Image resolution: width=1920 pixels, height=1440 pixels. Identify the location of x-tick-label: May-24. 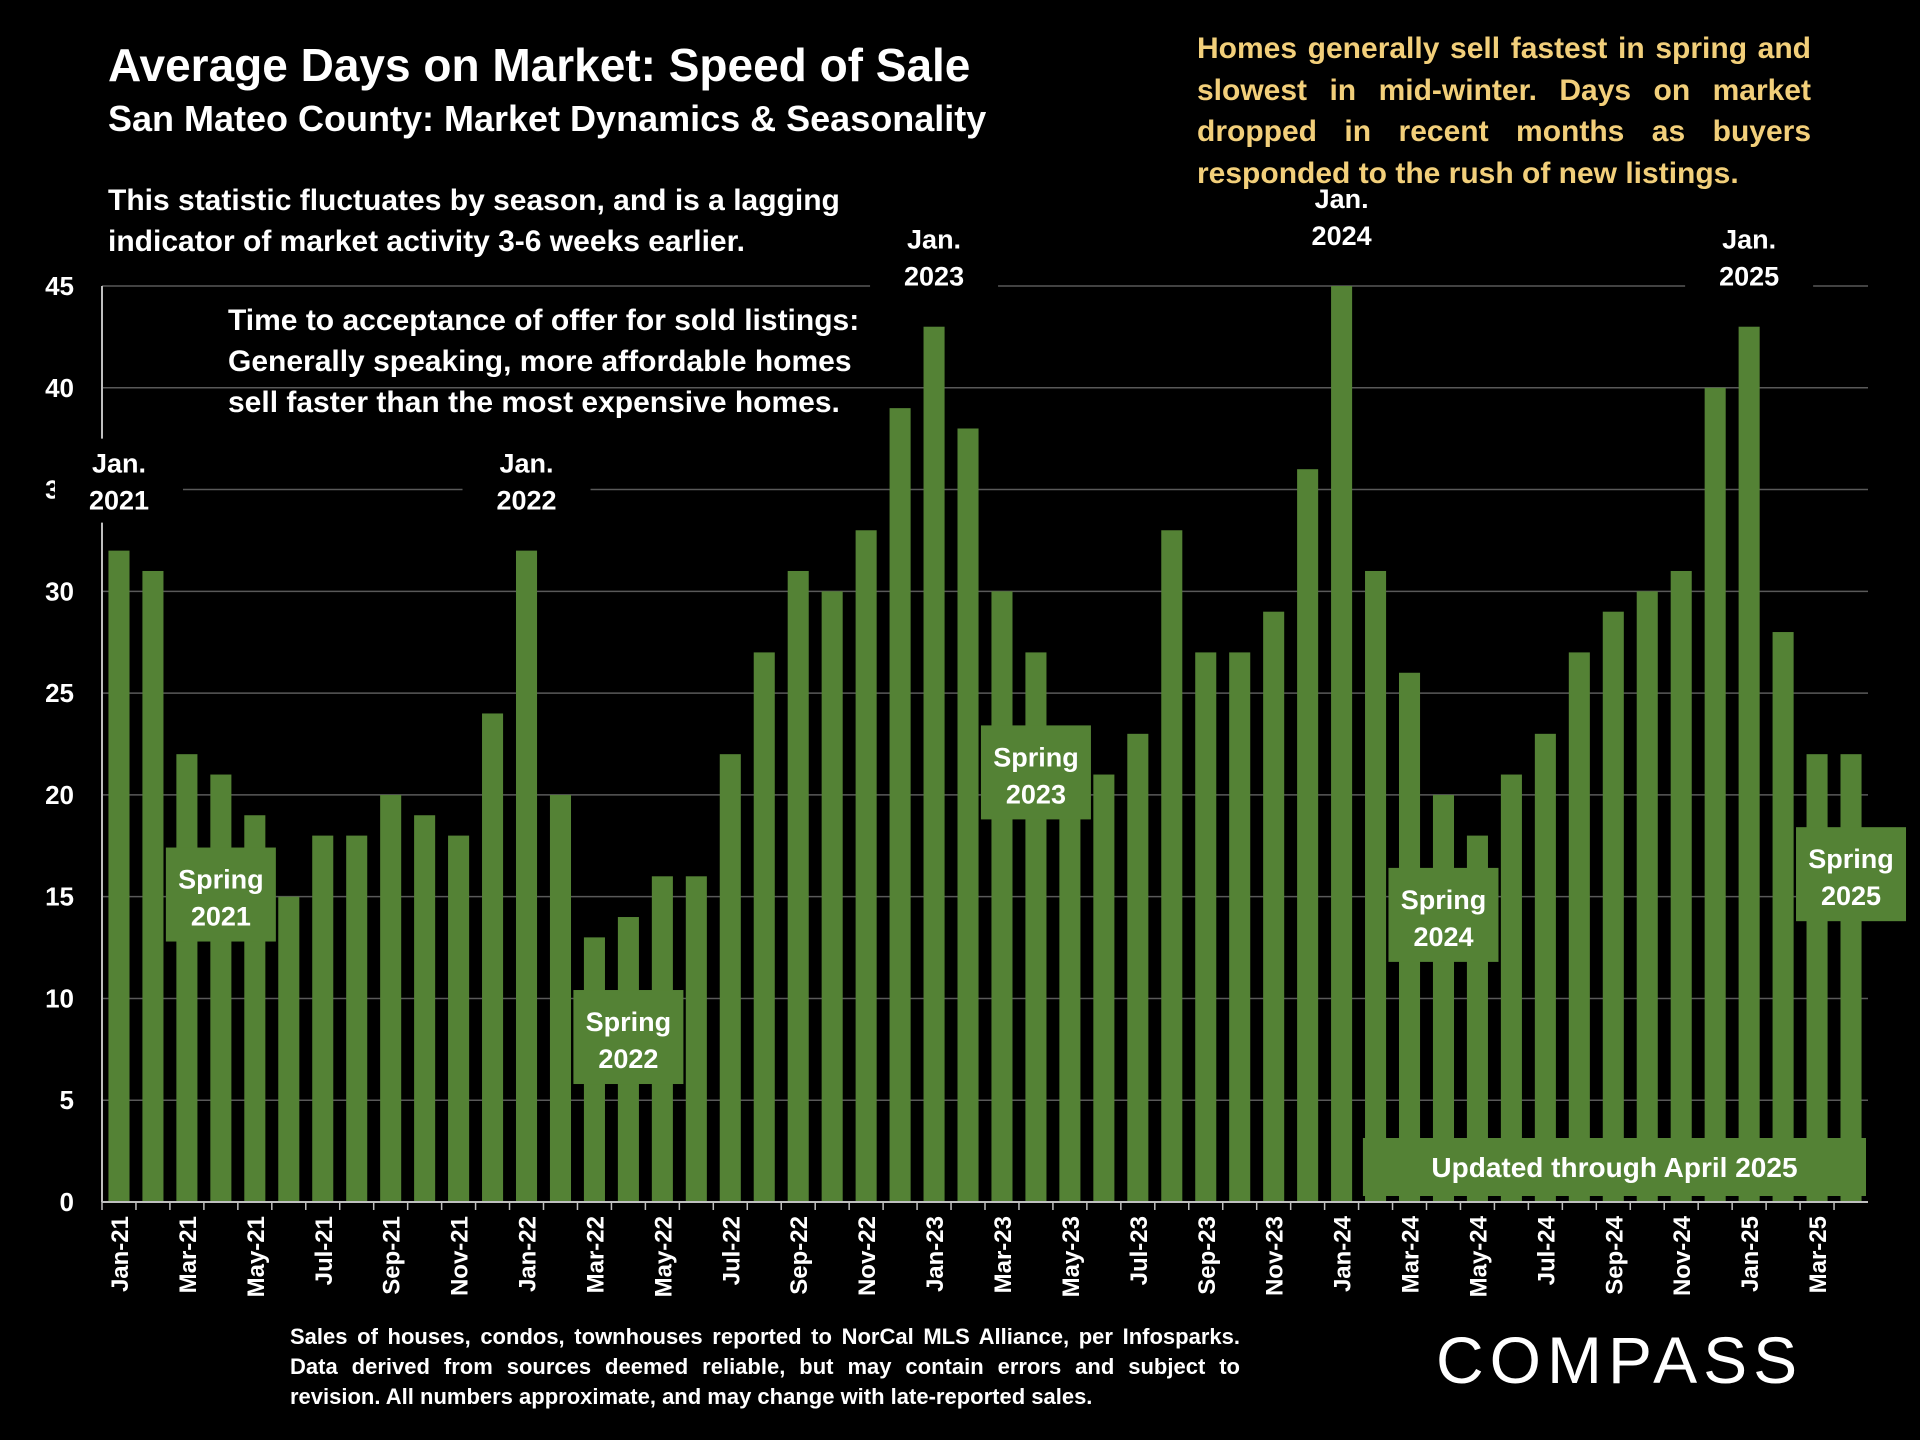
(1478, 1256).